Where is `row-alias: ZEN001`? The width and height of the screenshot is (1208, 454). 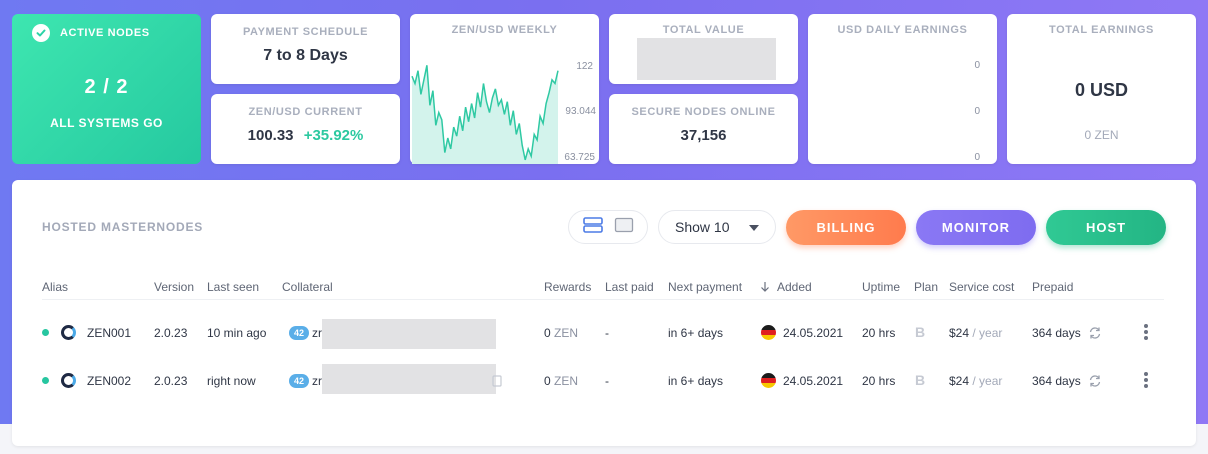
row-alias: ZEN001 is located at coordinates (109, 333).